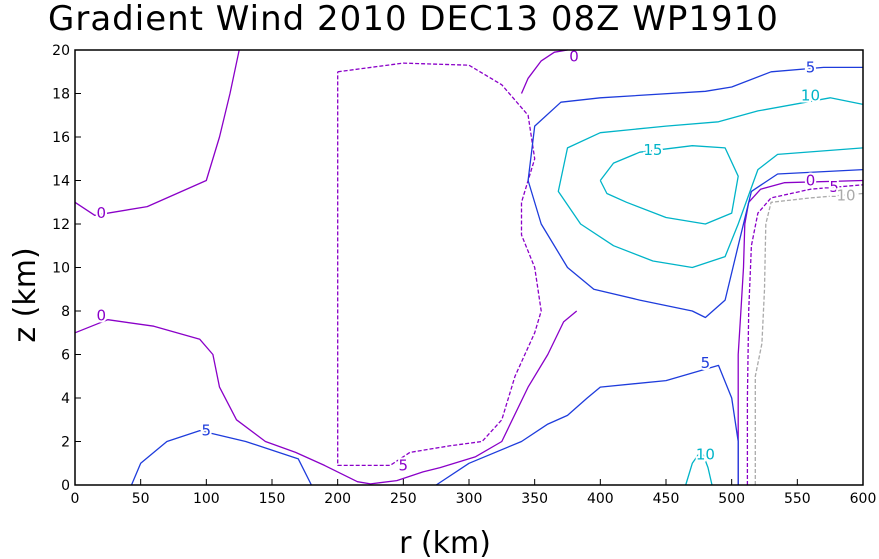 The width and height of the screenshot is (879, 559). Describe the element at coordinates (65, 312) in the screenshot. I see `y-tick-label-4: 8` at that location.